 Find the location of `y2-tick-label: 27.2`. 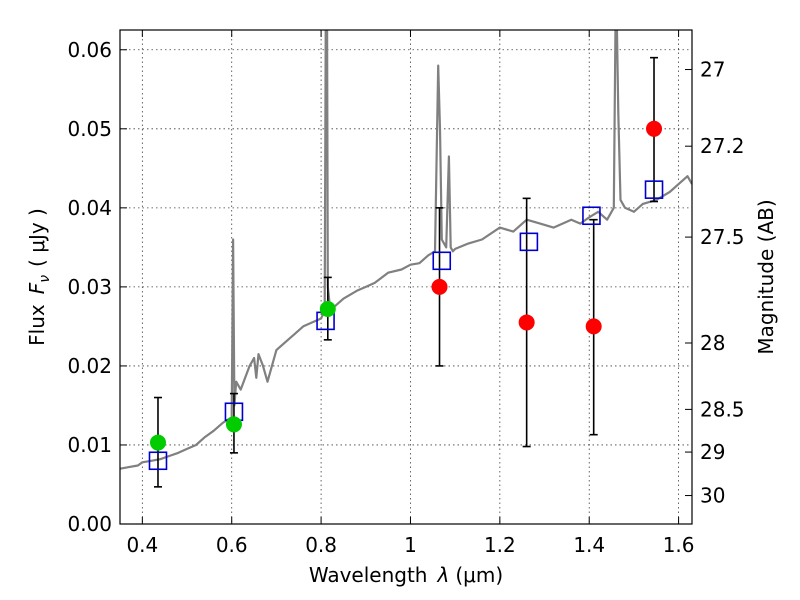

y2-tick-label: 27.2 is located at coordinates (722, 146).